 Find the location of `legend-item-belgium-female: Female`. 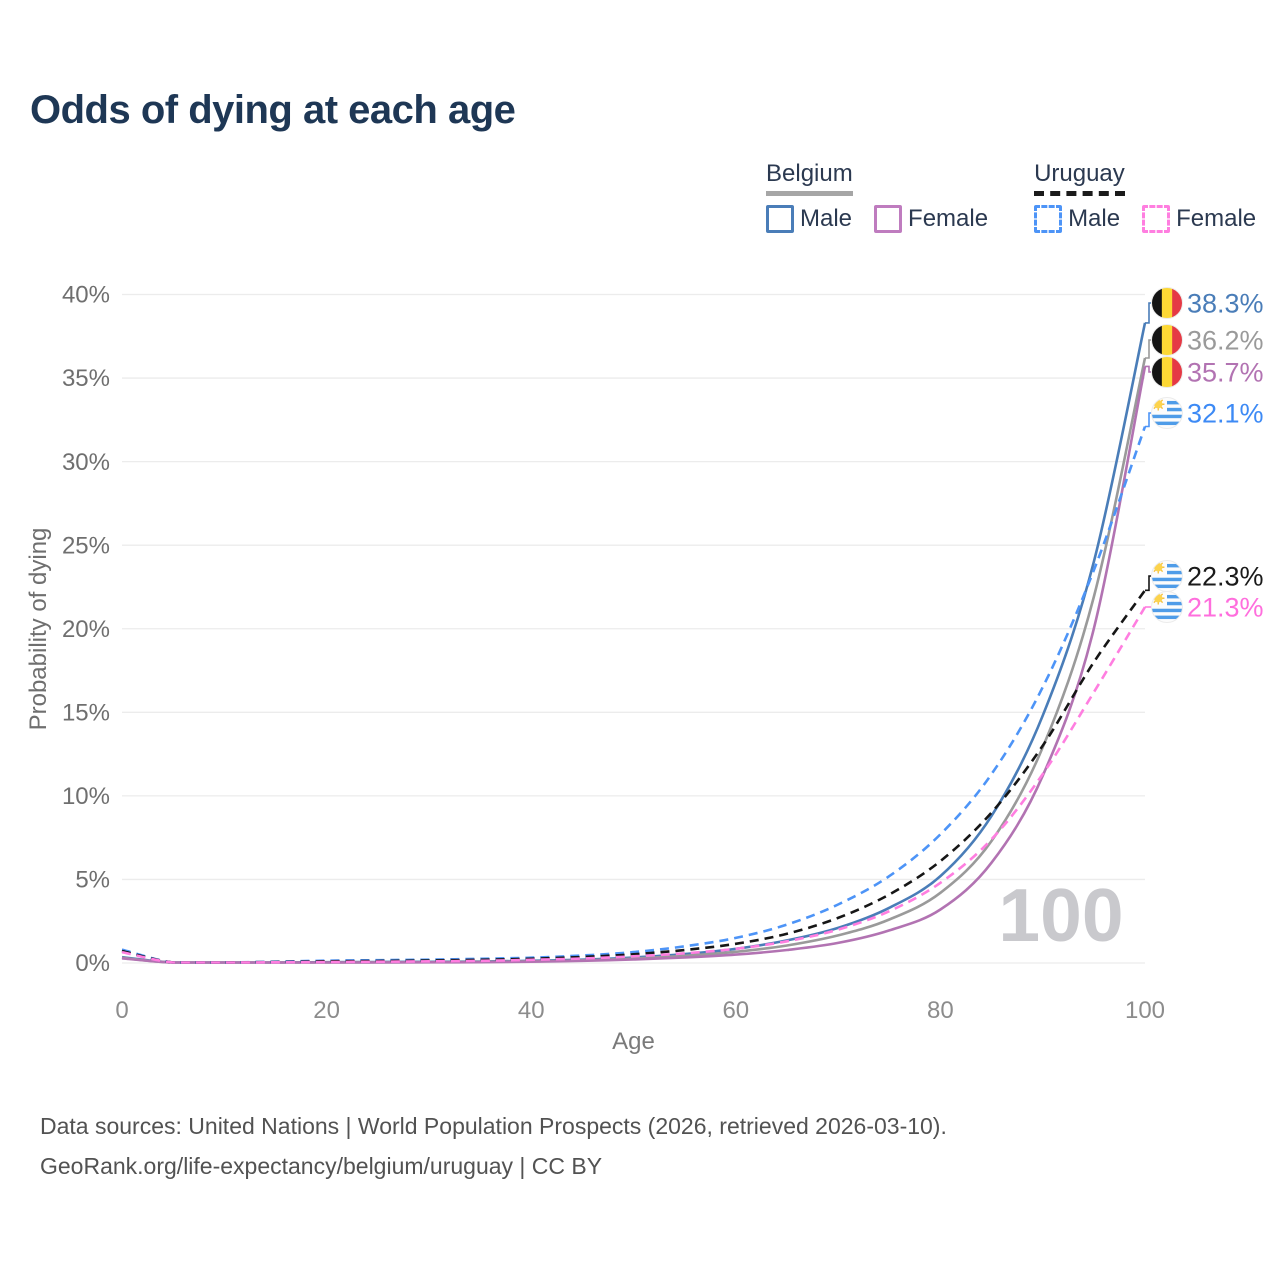

legend-item-belgium-female: Female is located at coordinates (931, 219).